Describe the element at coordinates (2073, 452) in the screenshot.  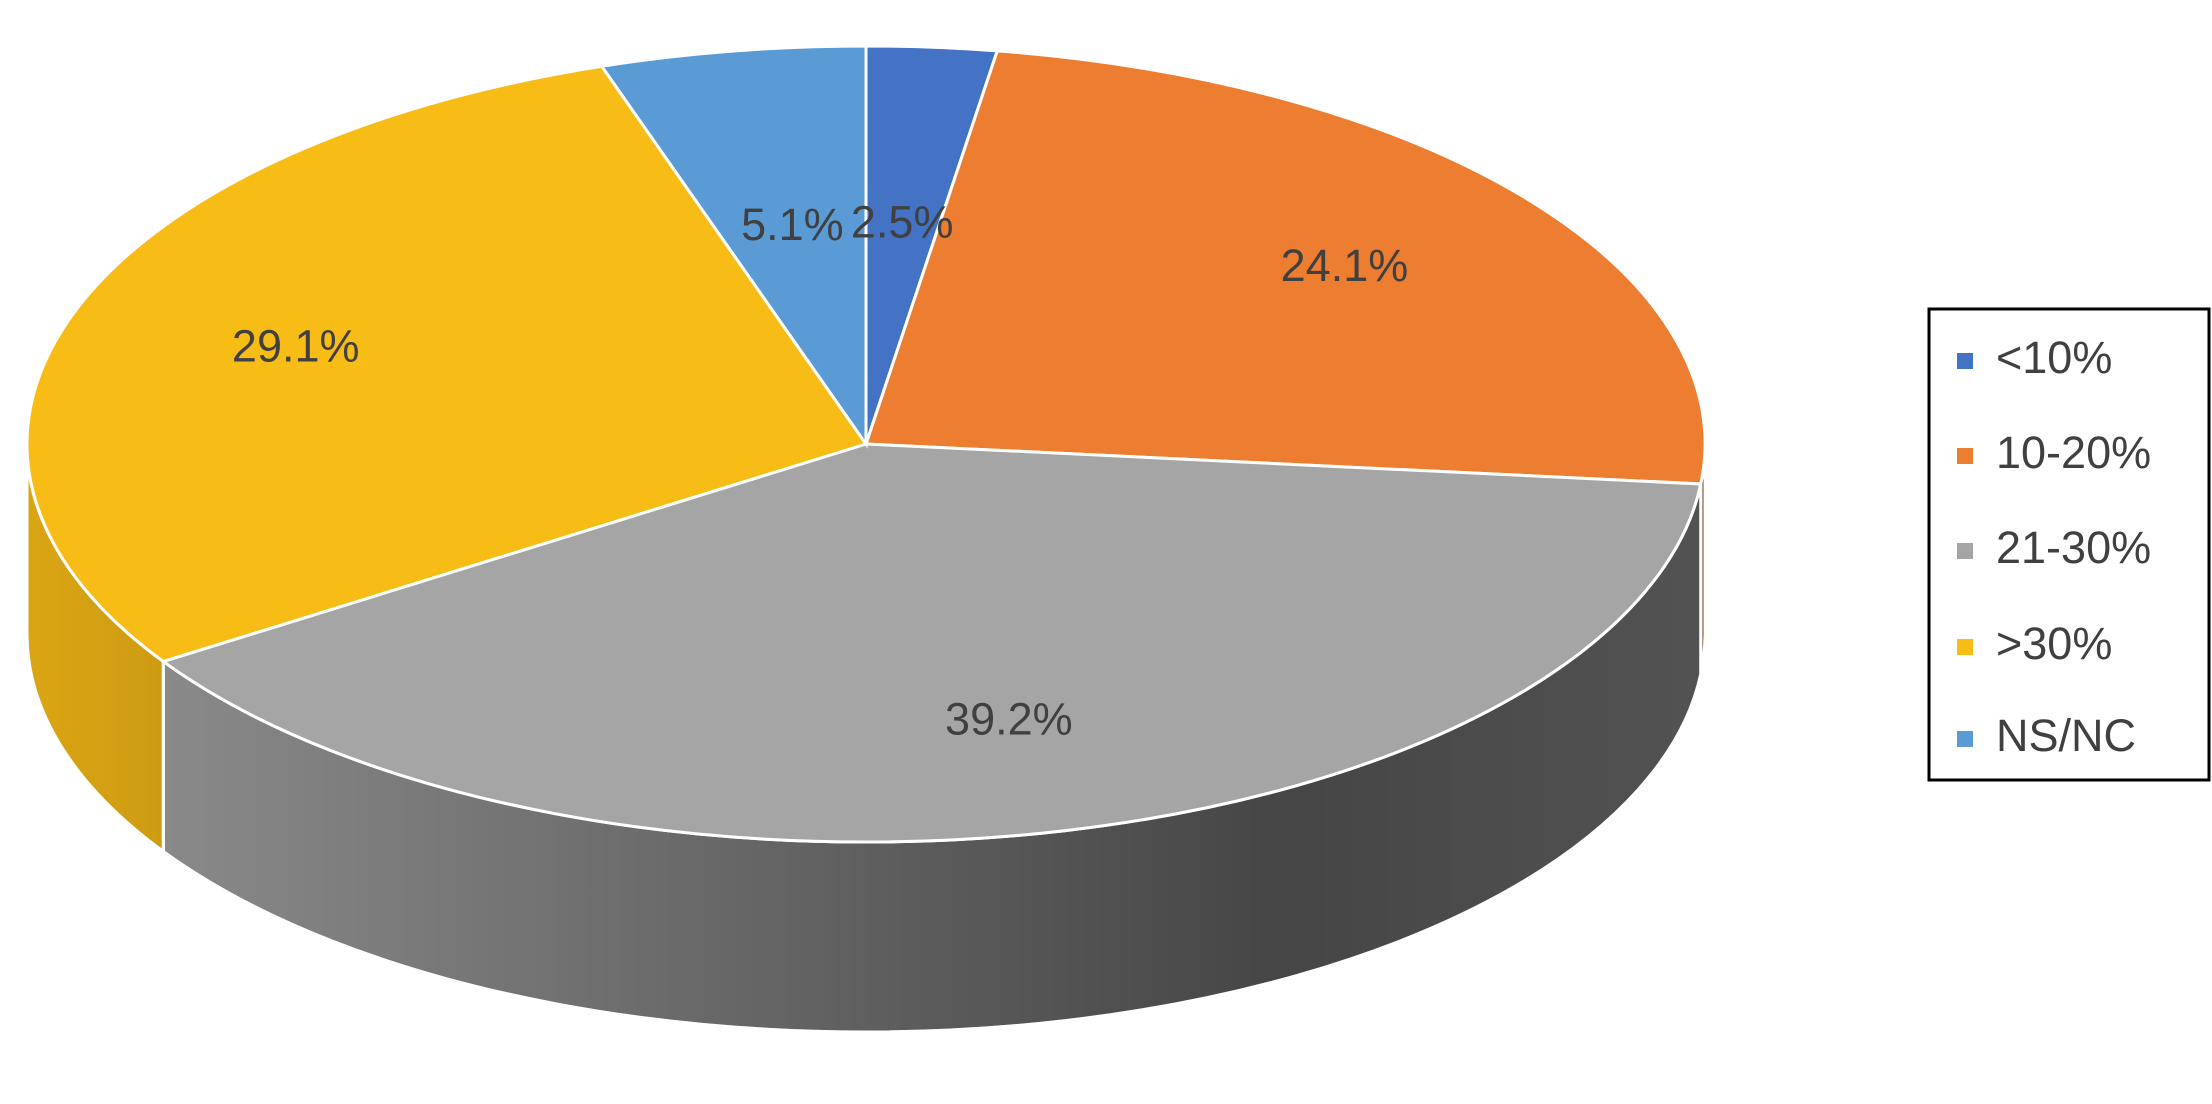
I see `legend-label: 10-20%` at that location.